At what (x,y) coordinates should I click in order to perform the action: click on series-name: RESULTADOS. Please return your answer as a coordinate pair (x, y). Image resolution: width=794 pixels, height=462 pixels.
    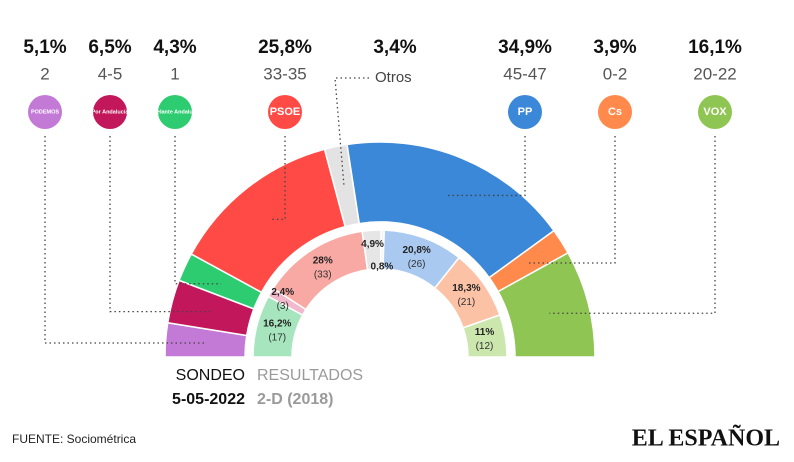
    Looking at the image, I should click on (310, 375).